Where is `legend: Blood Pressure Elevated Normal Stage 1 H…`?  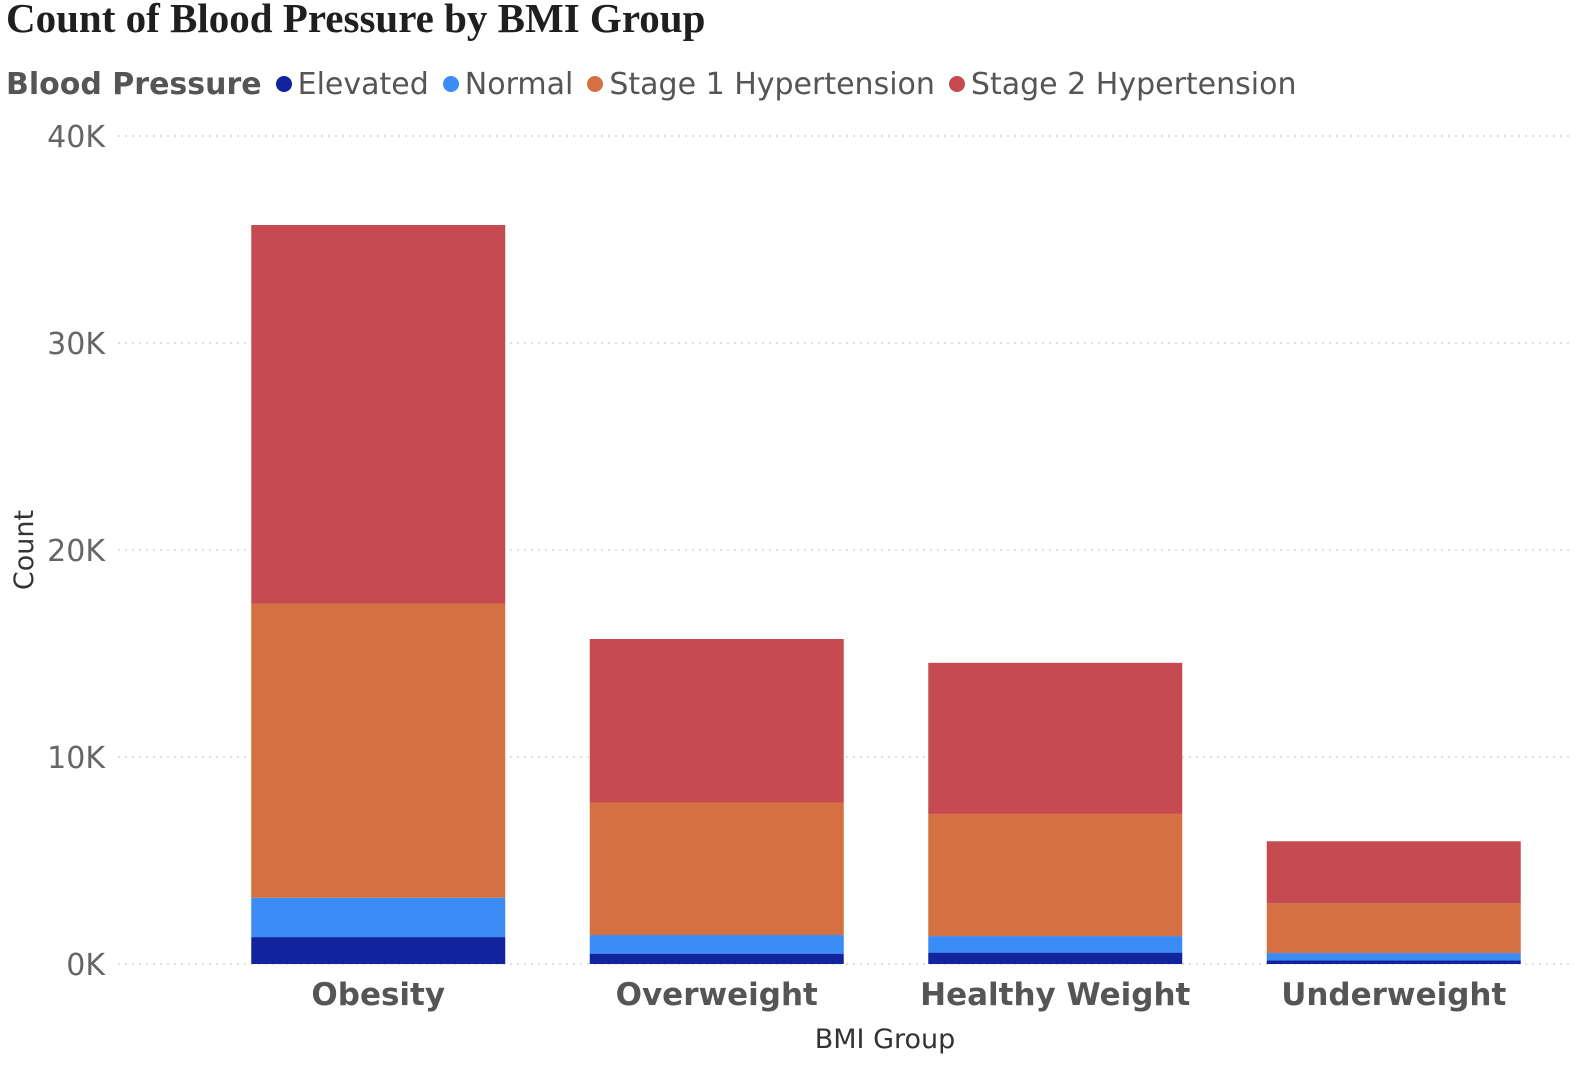 legend: Blood Pressure Elevated Normal Stage 1 H… is located at coordinates (658, 84).